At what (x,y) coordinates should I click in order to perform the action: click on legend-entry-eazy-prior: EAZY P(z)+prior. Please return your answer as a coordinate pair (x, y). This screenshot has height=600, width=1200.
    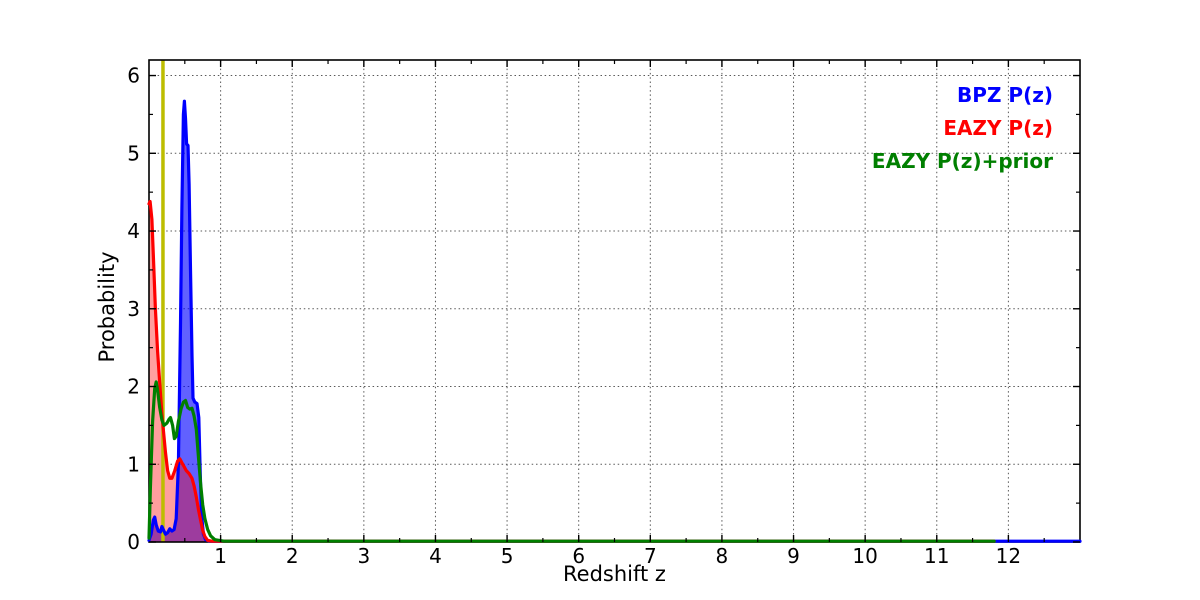
    Looking at the image, I should click on (962, 161).